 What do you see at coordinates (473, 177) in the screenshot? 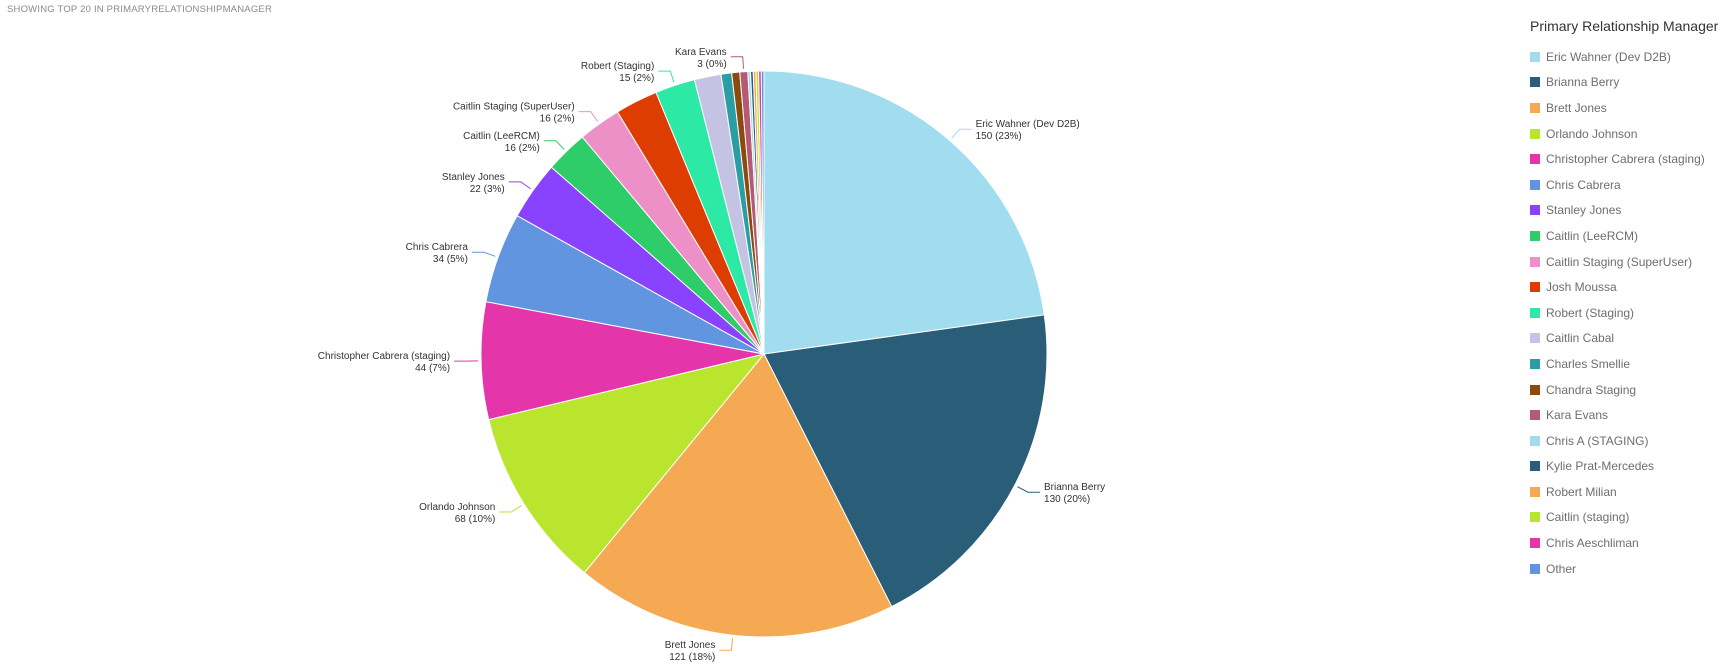
I see `slice-label-stanley-jones: Stanley Jones` at bounding box center [473, 177].